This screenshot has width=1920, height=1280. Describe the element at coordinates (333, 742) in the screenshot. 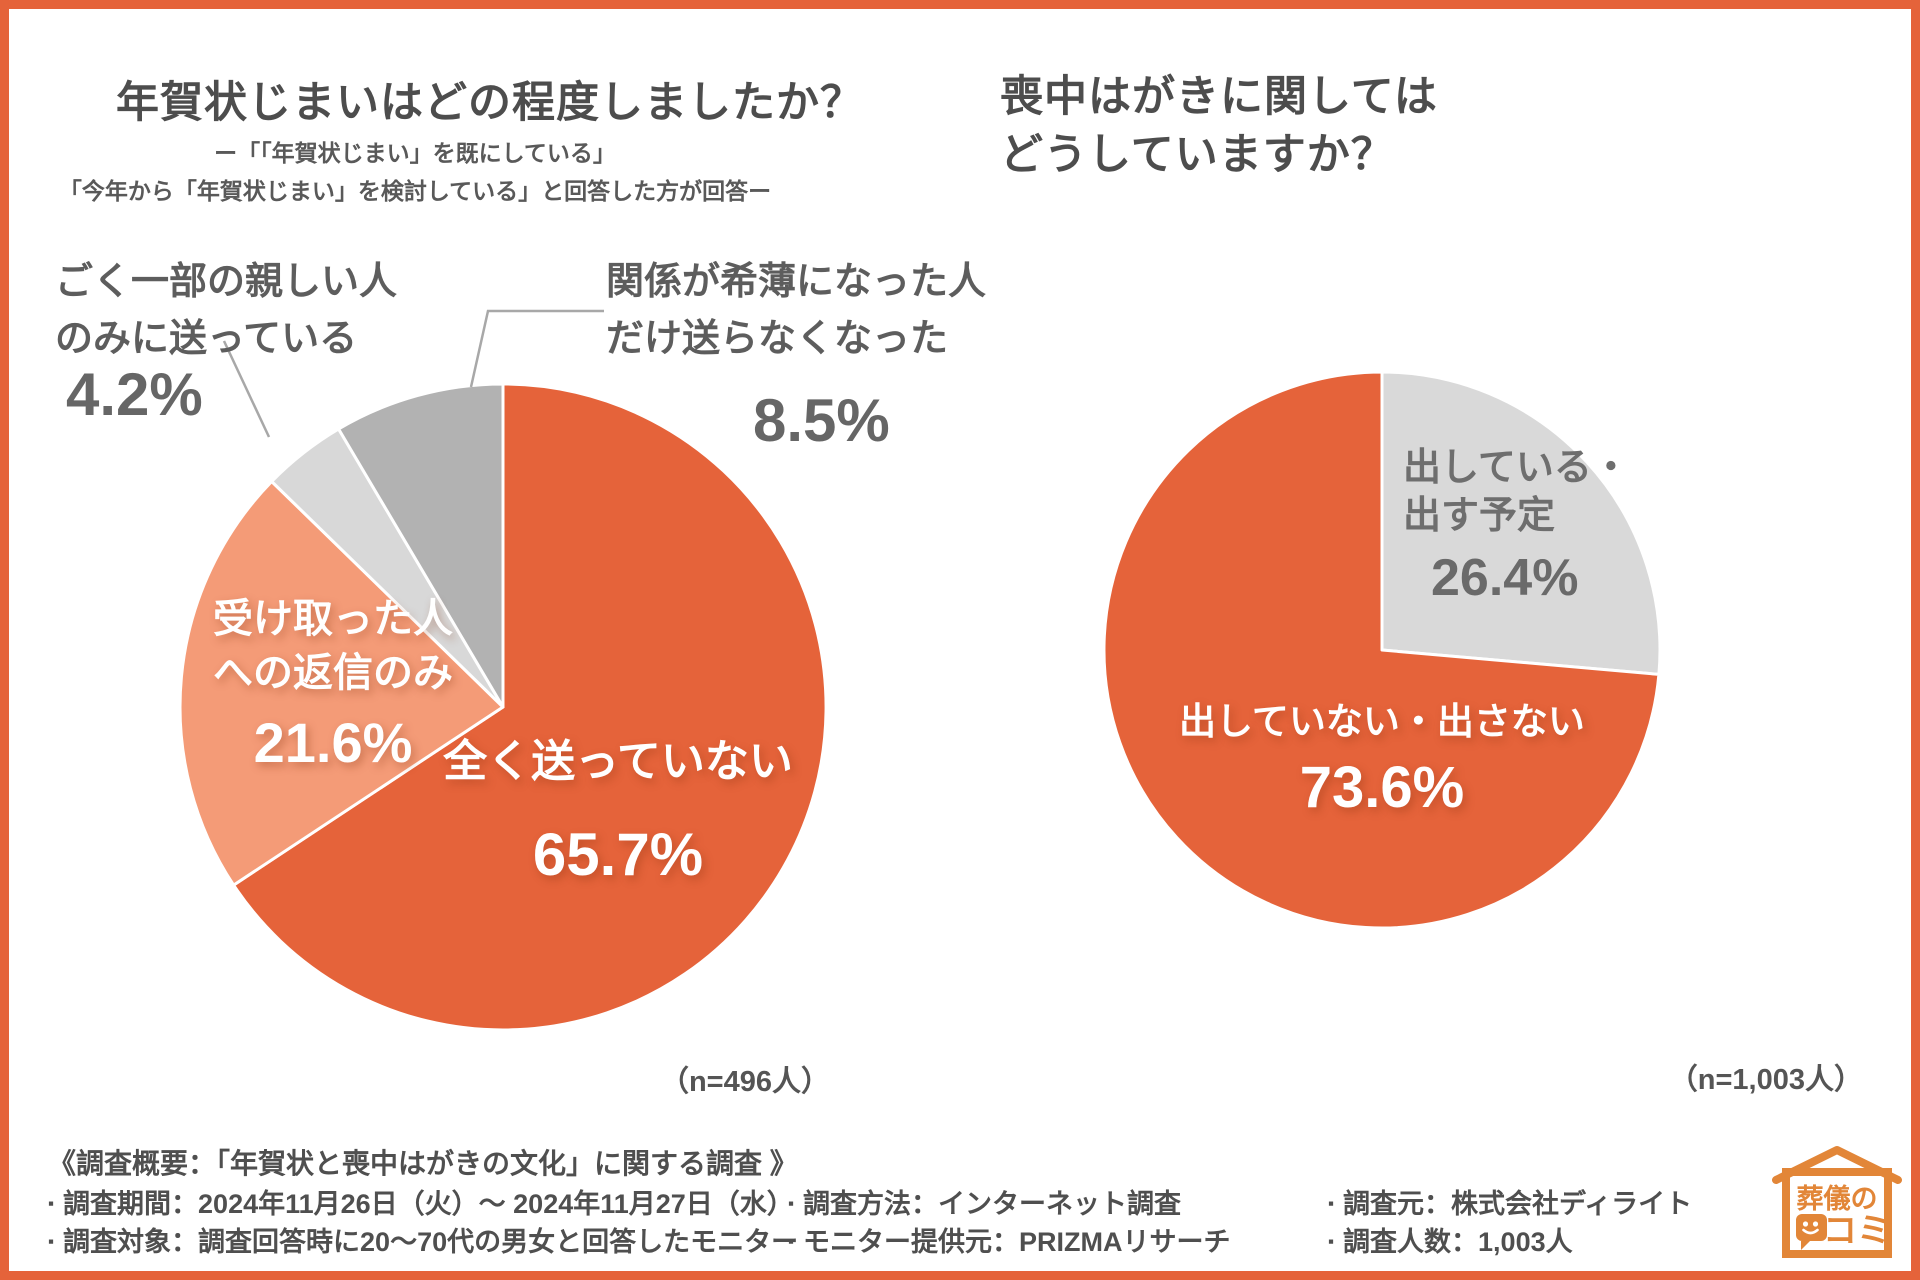

I see `value-label-21-6: 21.6%` at that location.